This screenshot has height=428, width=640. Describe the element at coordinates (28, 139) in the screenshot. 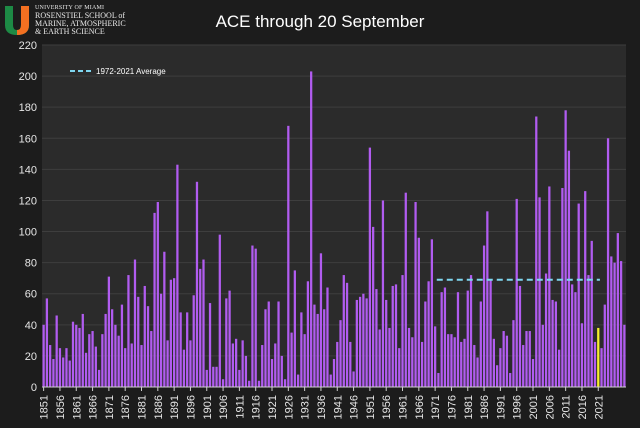

I see `y-tick-label: 160` at that location.